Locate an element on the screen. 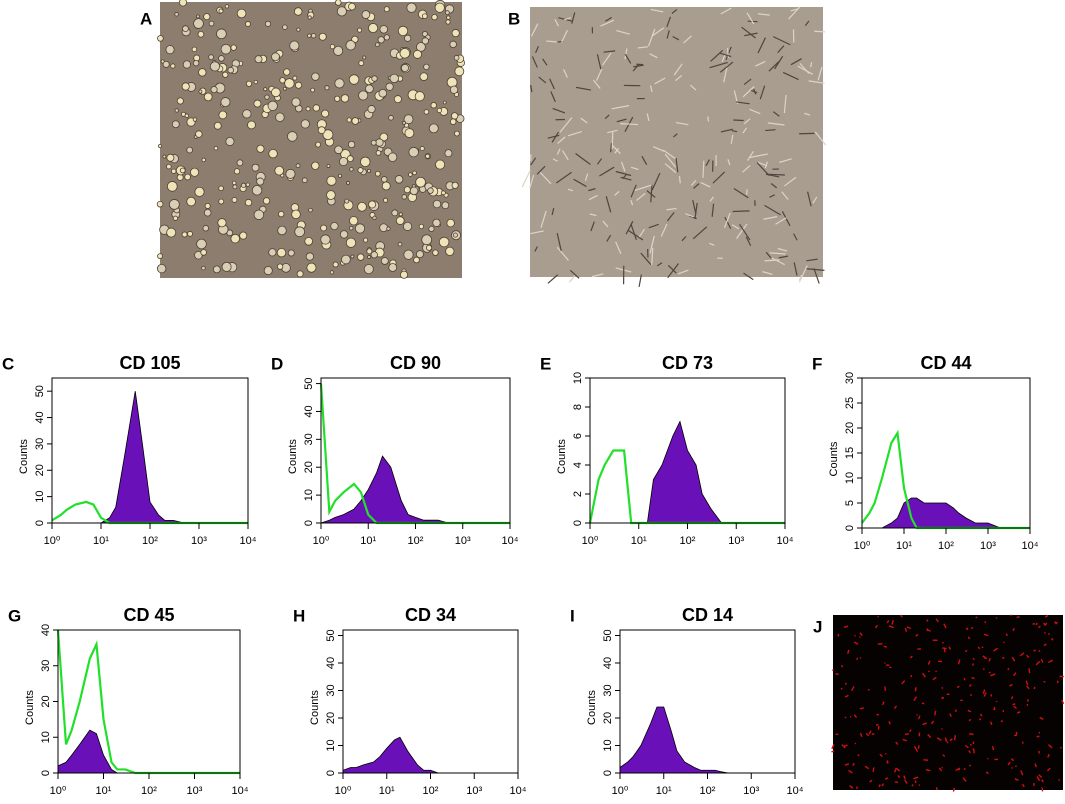 This screenshot has height=804, width=1065. x-tick-label: 10⁰ is located at coordinates (58, 791).